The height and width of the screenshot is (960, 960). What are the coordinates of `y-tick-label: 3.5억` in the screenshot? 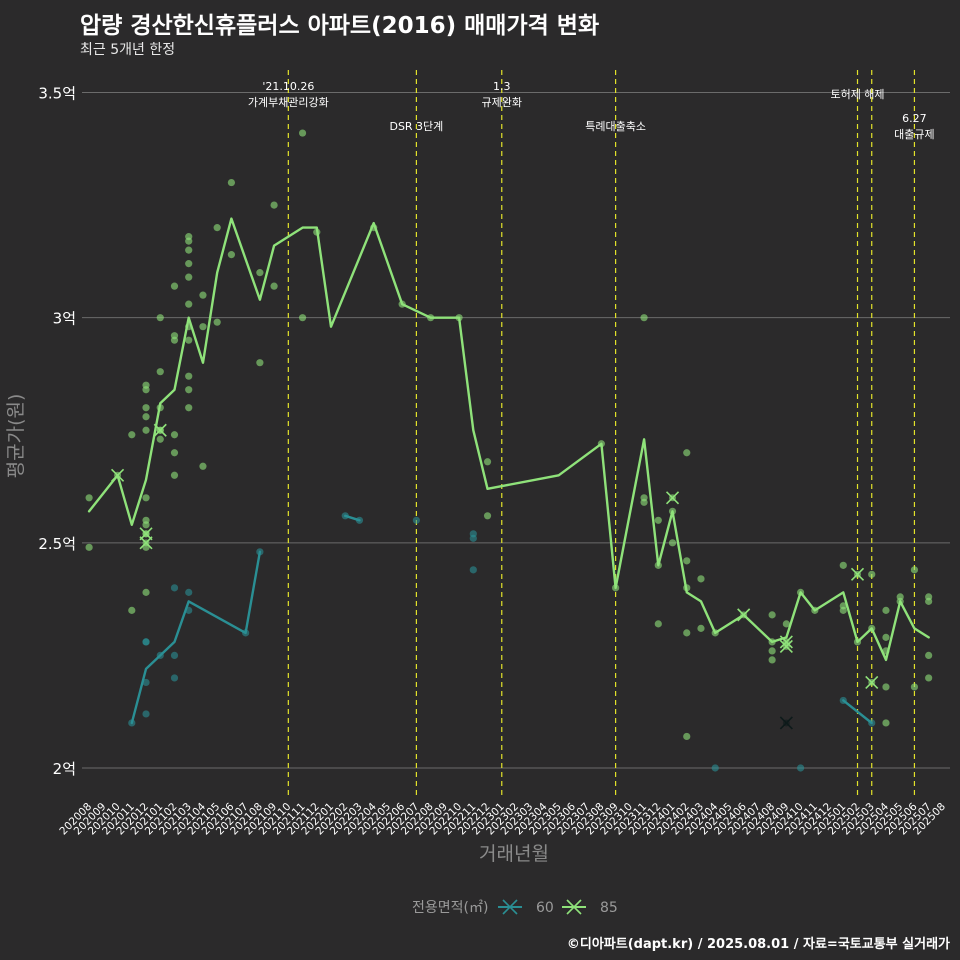 It's located at (57, 94).